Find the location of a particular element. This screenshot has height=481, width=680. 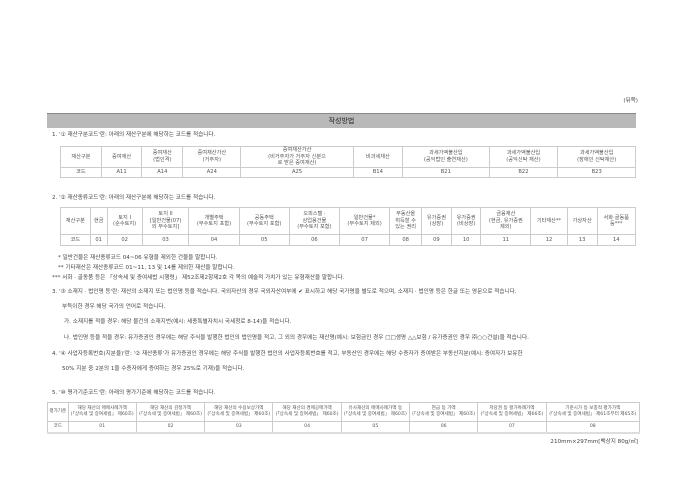

header-cell: 저당권 등 평가특례가액 (「상속세 및 증여세법」 제66조) is located at coordinates (512, 412).